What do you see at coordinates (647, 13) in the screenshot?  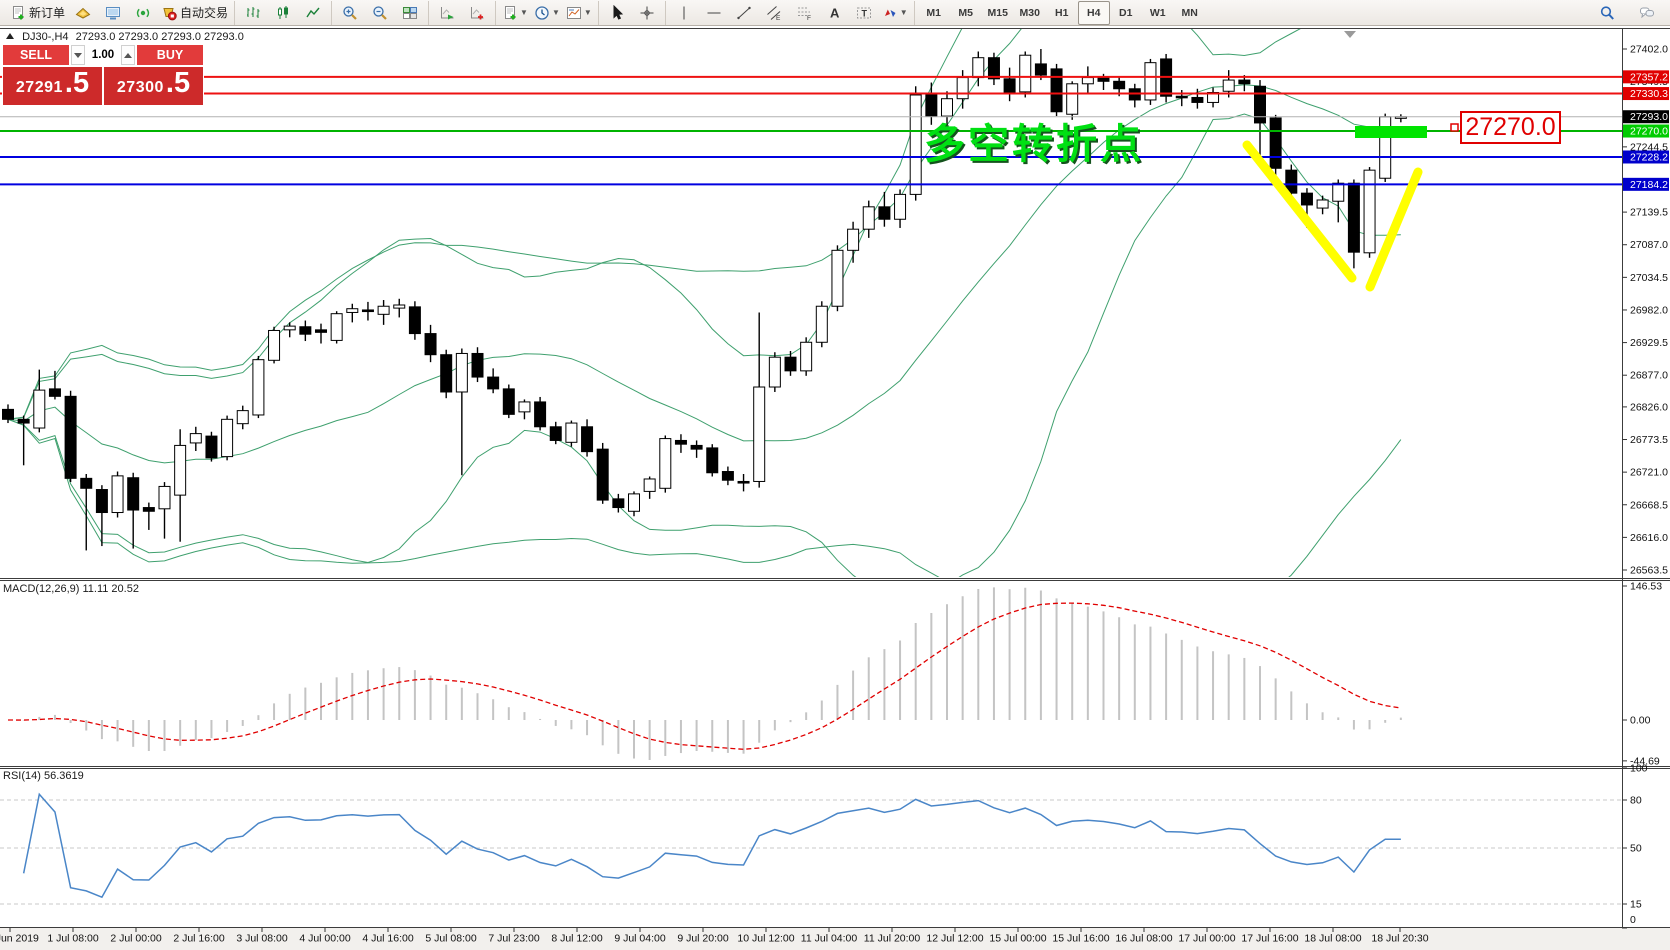 I see `crosshair-button` at bounding box center [647, 13].